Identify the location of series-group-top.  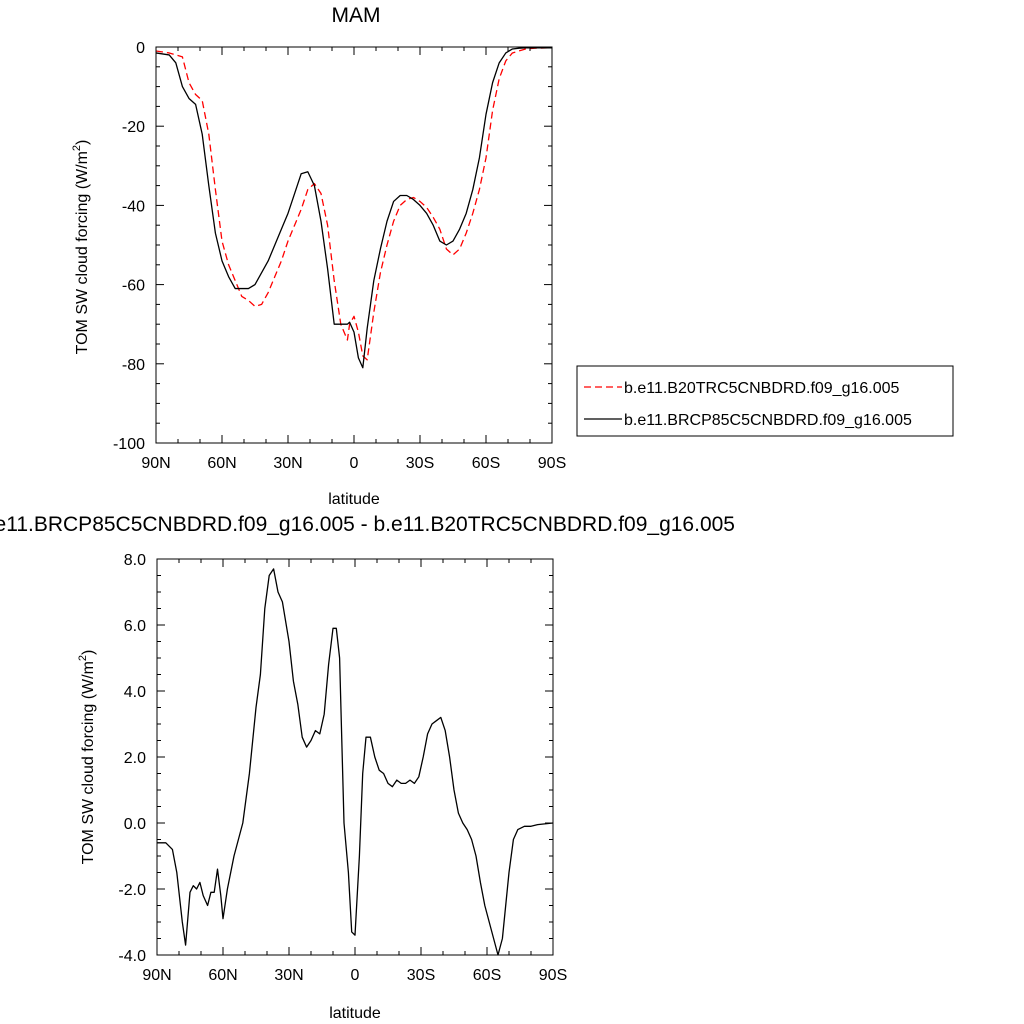
(354, 208).